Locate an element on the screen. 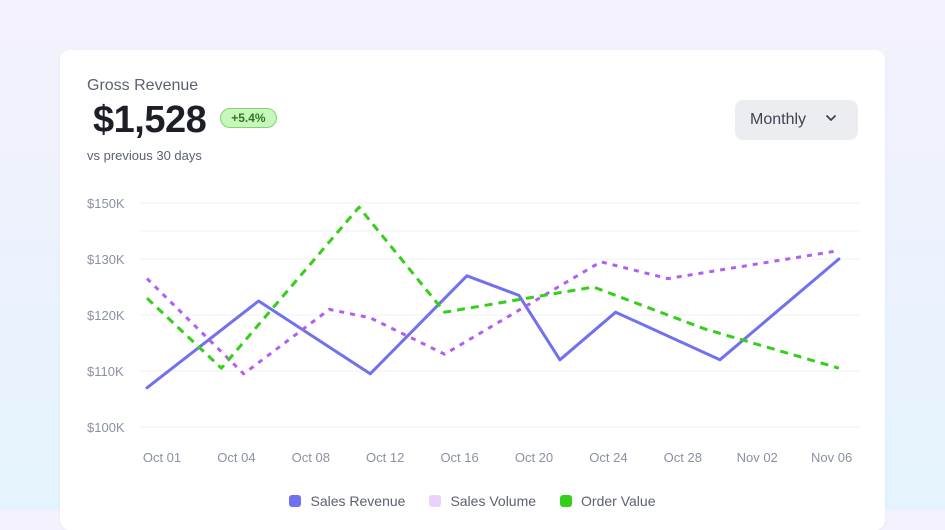 This screenshot has width=945, height=530. x-tick-label: Oct 28 is located at coordinates (683, 457).